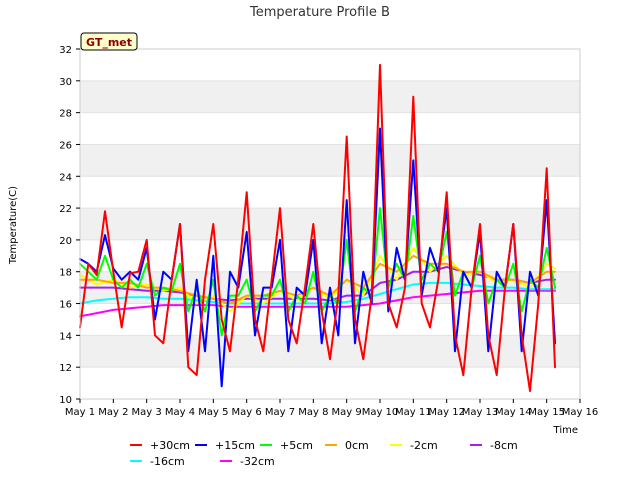 This screenshot has height=480, width=640. Describe the element at coordinates (546, 412) in the screenshot. I see `x-tick-label: May 15` at that location.